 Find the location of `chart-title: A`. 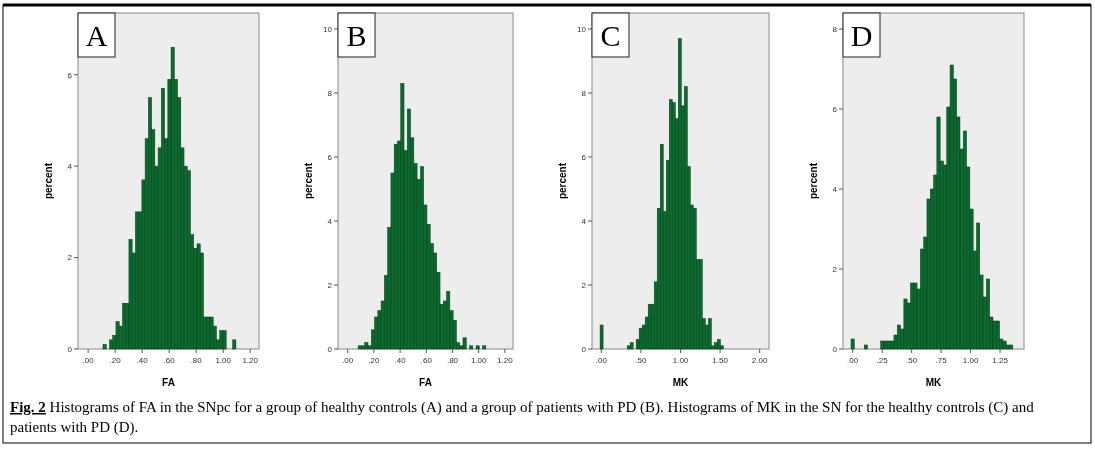

chart-title: A is located at coordinates (96, 35).